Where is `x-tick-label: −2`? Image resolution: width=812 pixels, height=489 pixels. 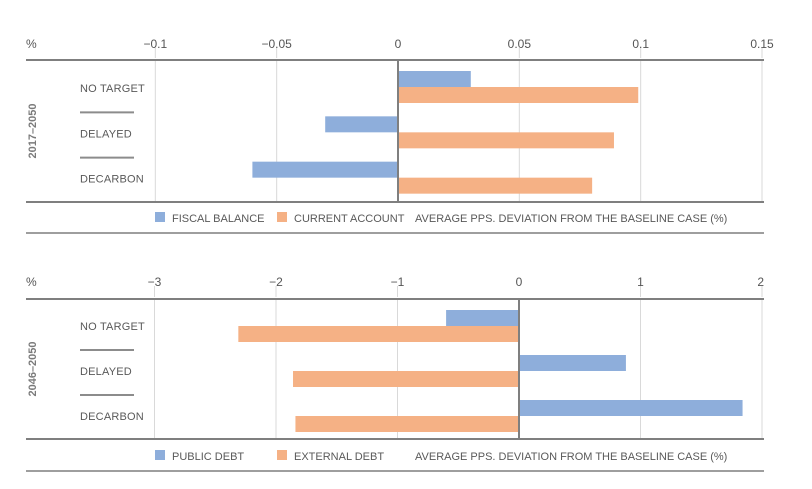 x-tick-label: −2 is located at coordinates (276, 282).